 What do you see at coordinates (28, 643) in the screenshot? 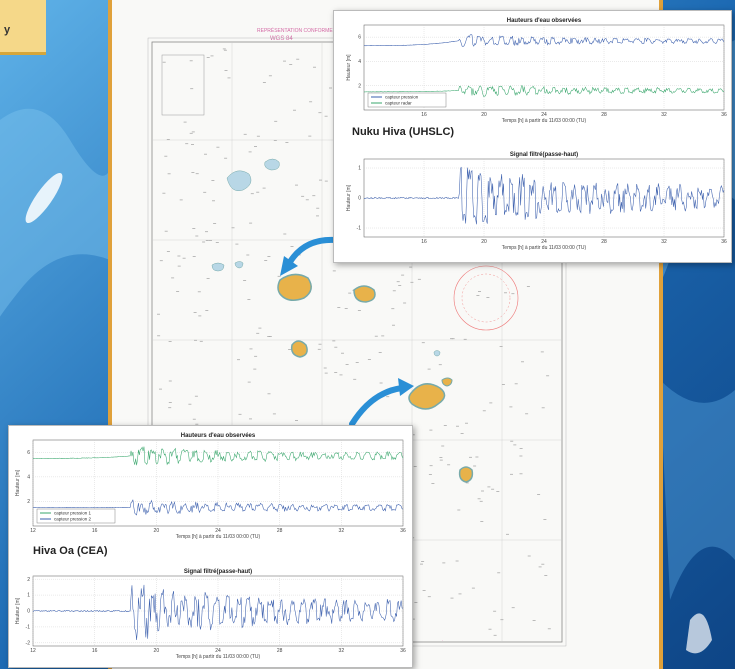
I see `y-tick-label: -2` at bounding box center [28, 643].